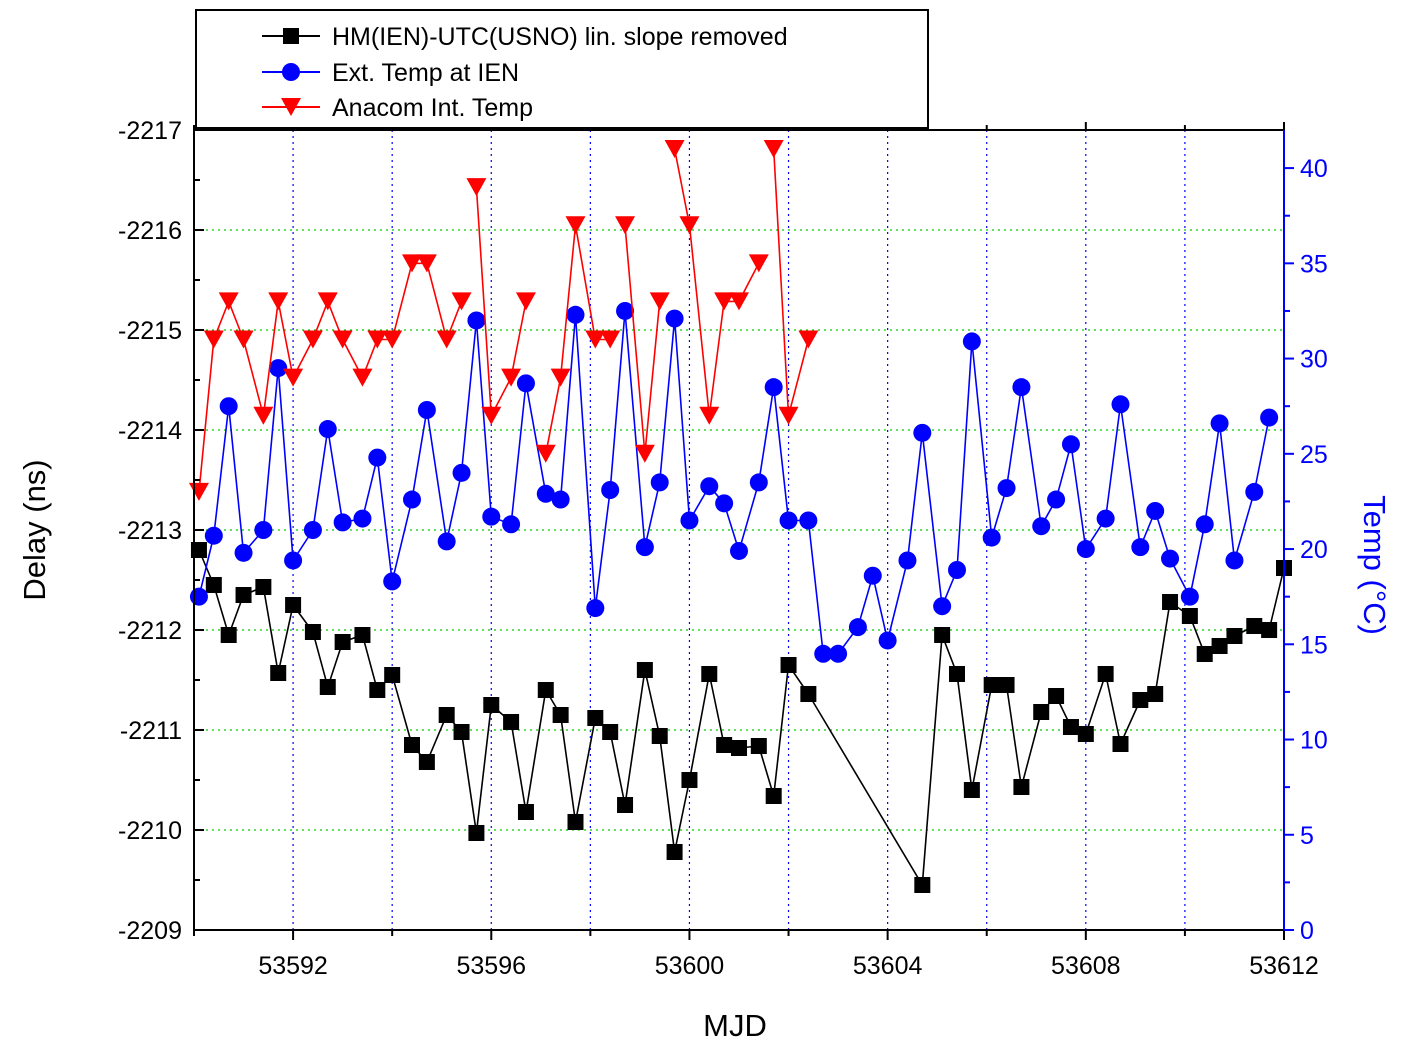  I want to click on y-tick-label: -2212, so click(150, 631).